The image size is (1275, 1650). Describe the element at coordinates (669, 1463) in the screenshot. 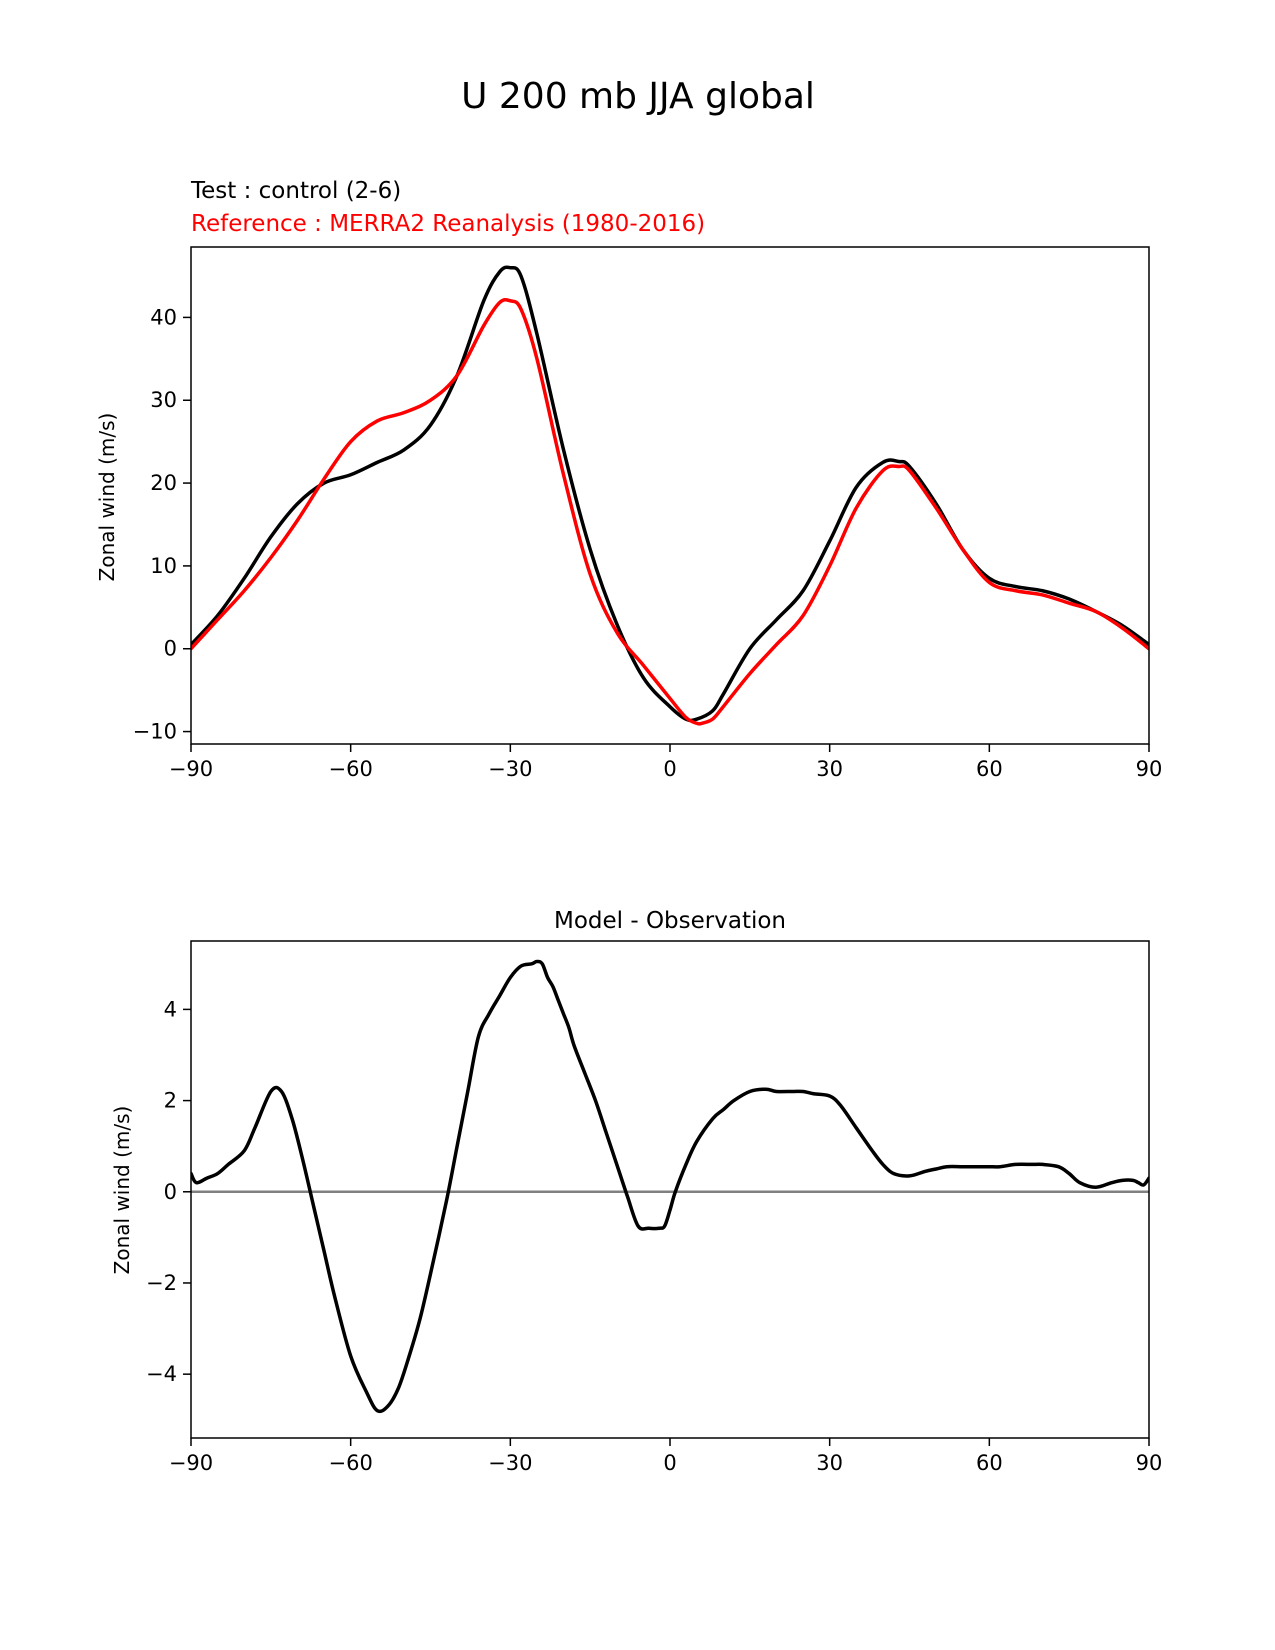

I see `bottom-xtick-label: 0` at that location.